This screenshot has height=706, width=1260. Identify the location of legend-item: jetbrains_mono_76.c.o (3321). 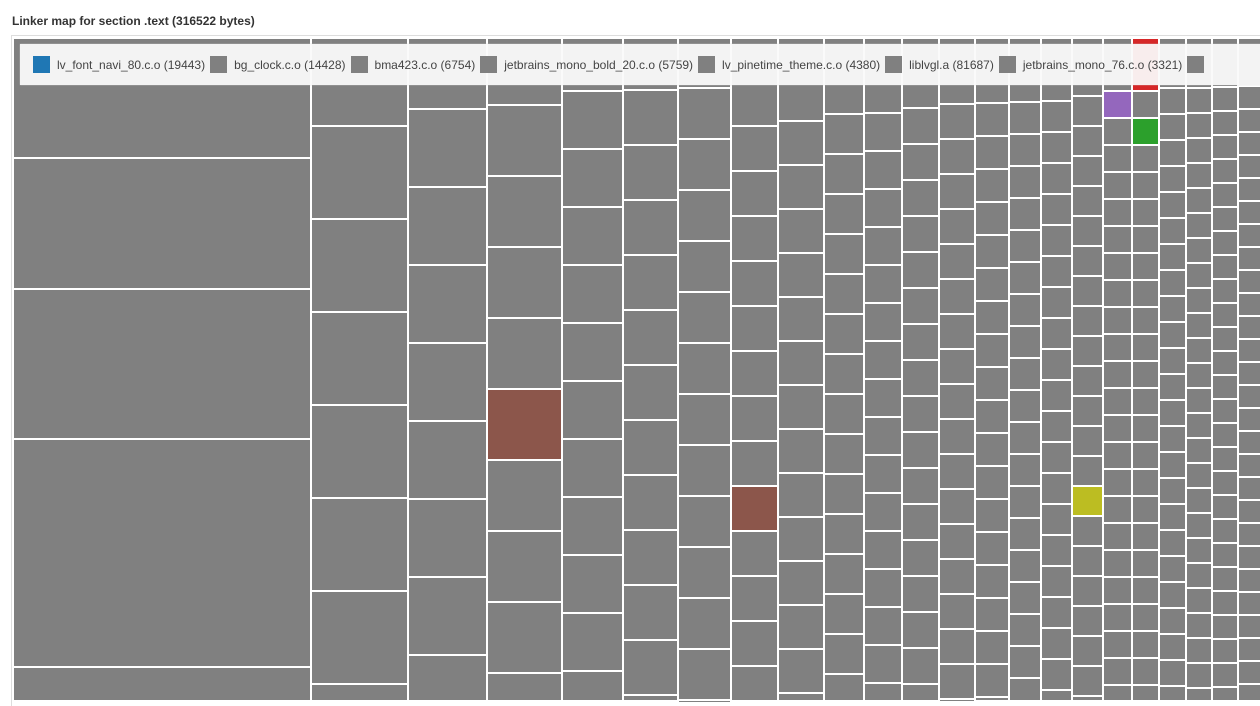
(1090, 64).